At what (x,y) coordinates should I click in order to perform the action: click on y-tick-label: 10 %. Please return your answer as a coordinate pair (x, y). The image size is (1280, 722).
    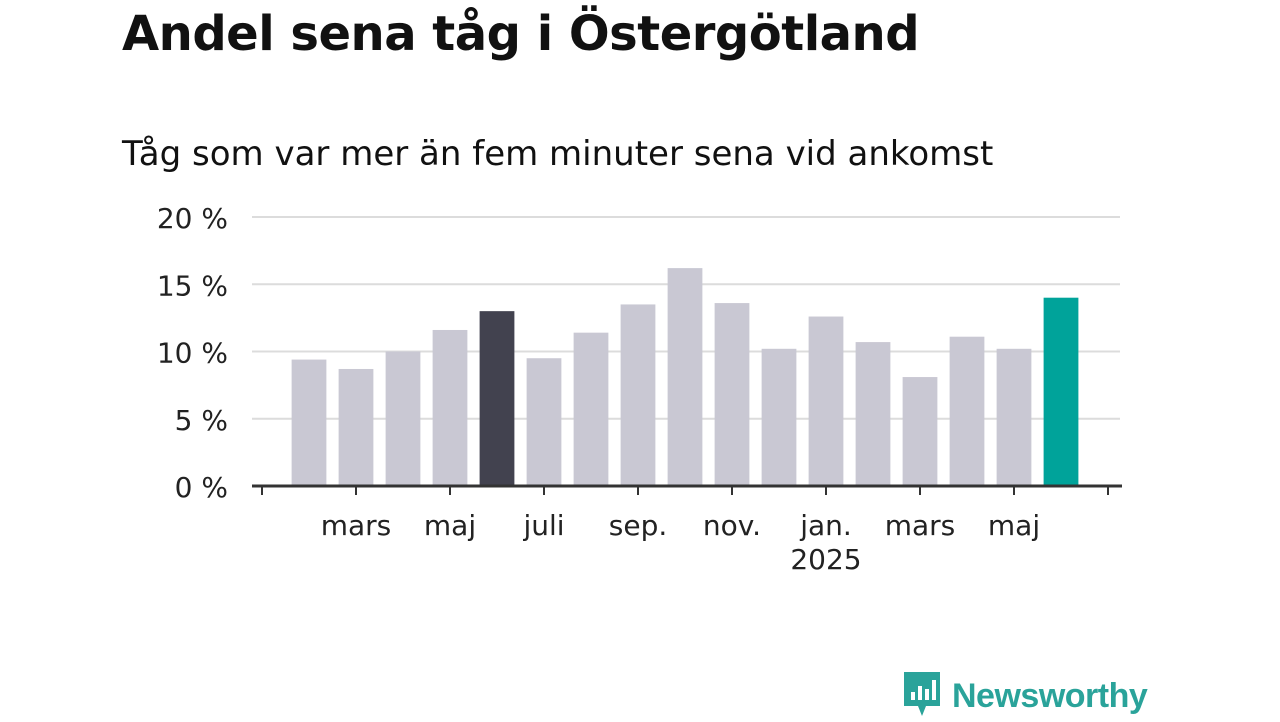
    Looking at the image, I should click on (192, 353).